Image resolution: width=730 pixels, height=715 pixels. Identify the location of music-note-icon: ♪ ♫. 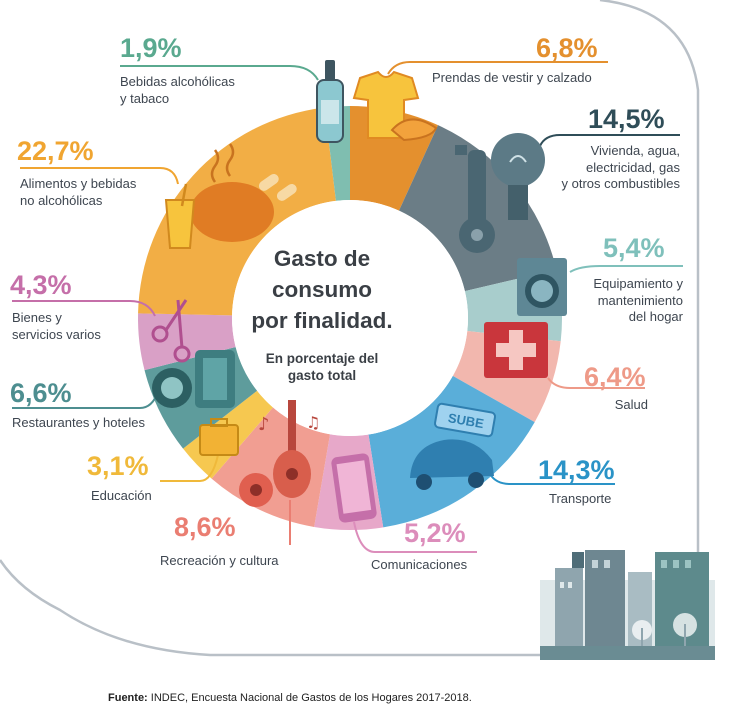
(289, 424).